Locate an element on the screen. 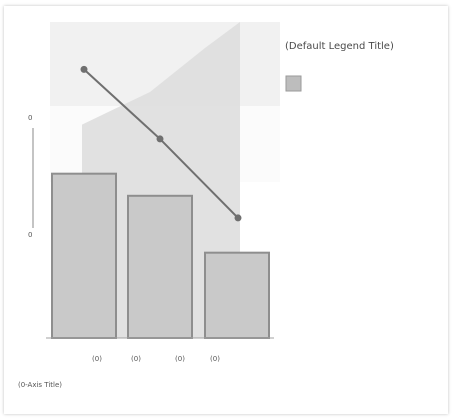  legend-swatch is located at coordinates (293, 83).